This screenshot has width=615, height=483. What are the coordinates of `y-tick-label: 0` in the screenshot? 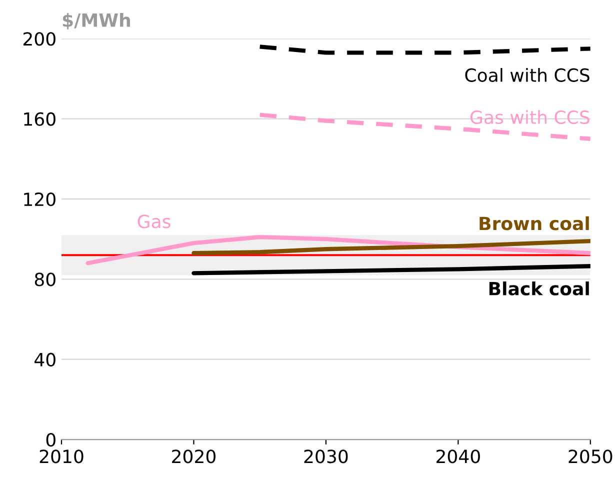 It's located at (51, 439).